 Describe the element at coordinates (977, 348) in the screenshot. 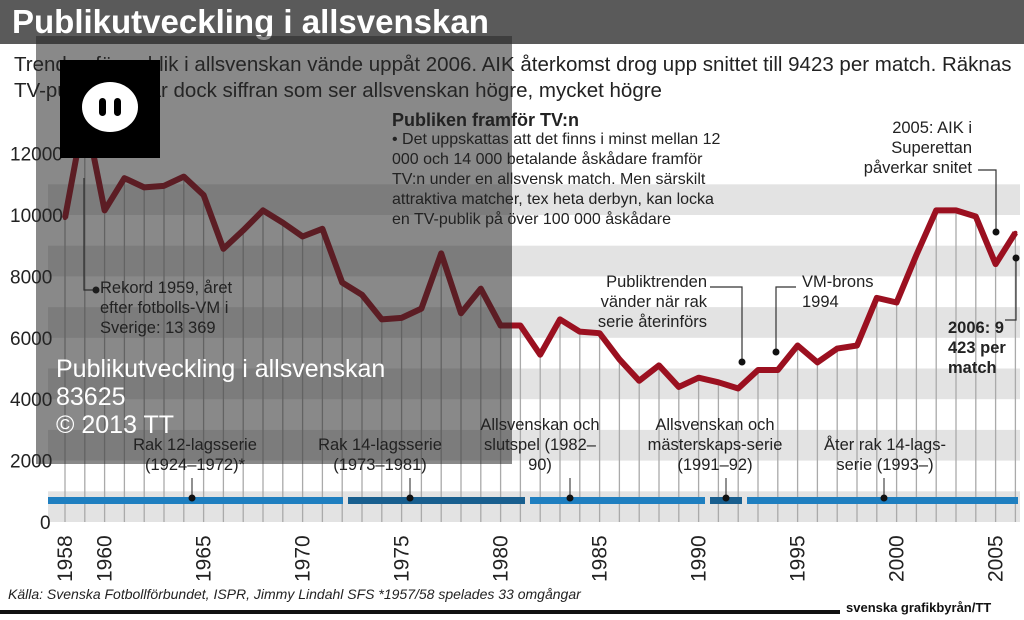

I see `y2006-annotation: 2006: 9 423 per match` at that location.